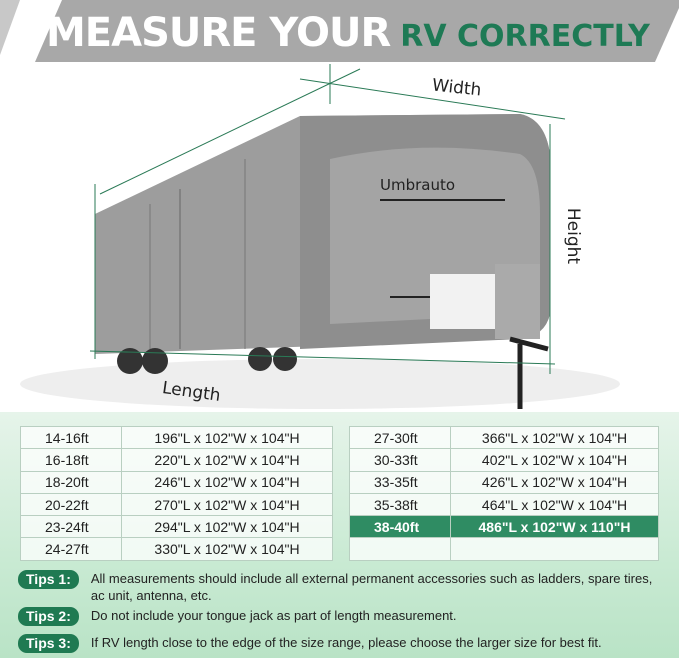  Describe the element at coordinates (71, 504) in the screenshot. I see `size-cell: 20-22ft` at that location.